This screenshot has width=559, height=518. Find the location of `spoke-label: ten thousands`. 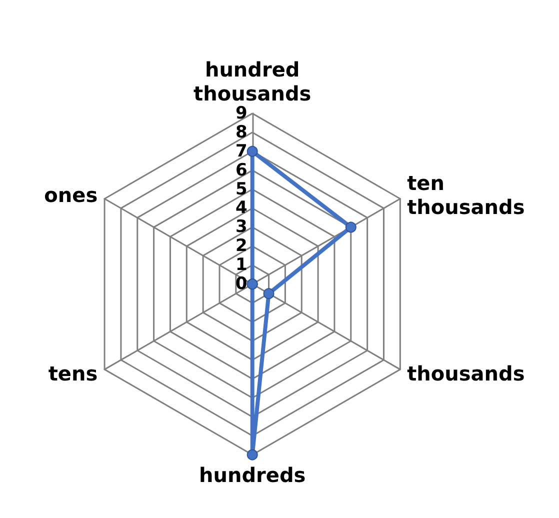

spoke-label: ten thousands is located at coordinates (466, 194).